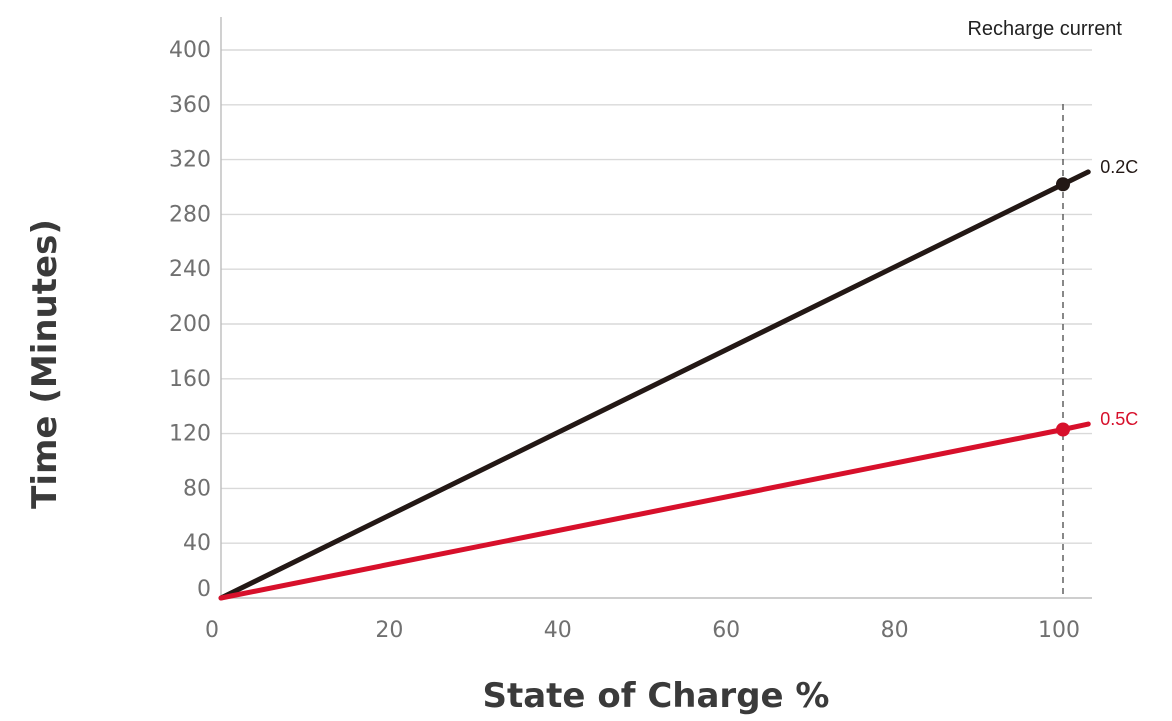 This screenshot has height=721, width=1172. I want to click on y-tick-label: 40, so click(197, 543).